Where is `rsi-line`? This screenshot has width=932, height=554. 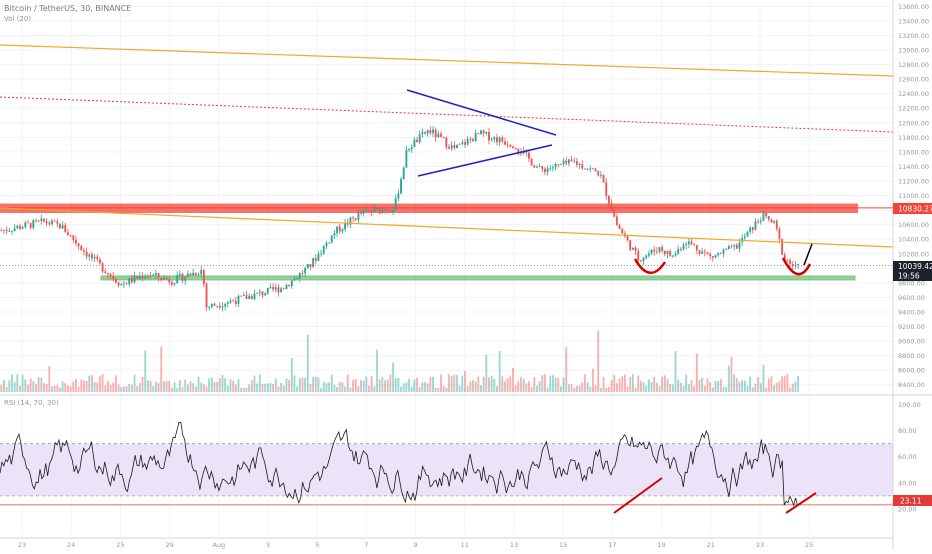 rsi-line is located at coordinates (399, 464).